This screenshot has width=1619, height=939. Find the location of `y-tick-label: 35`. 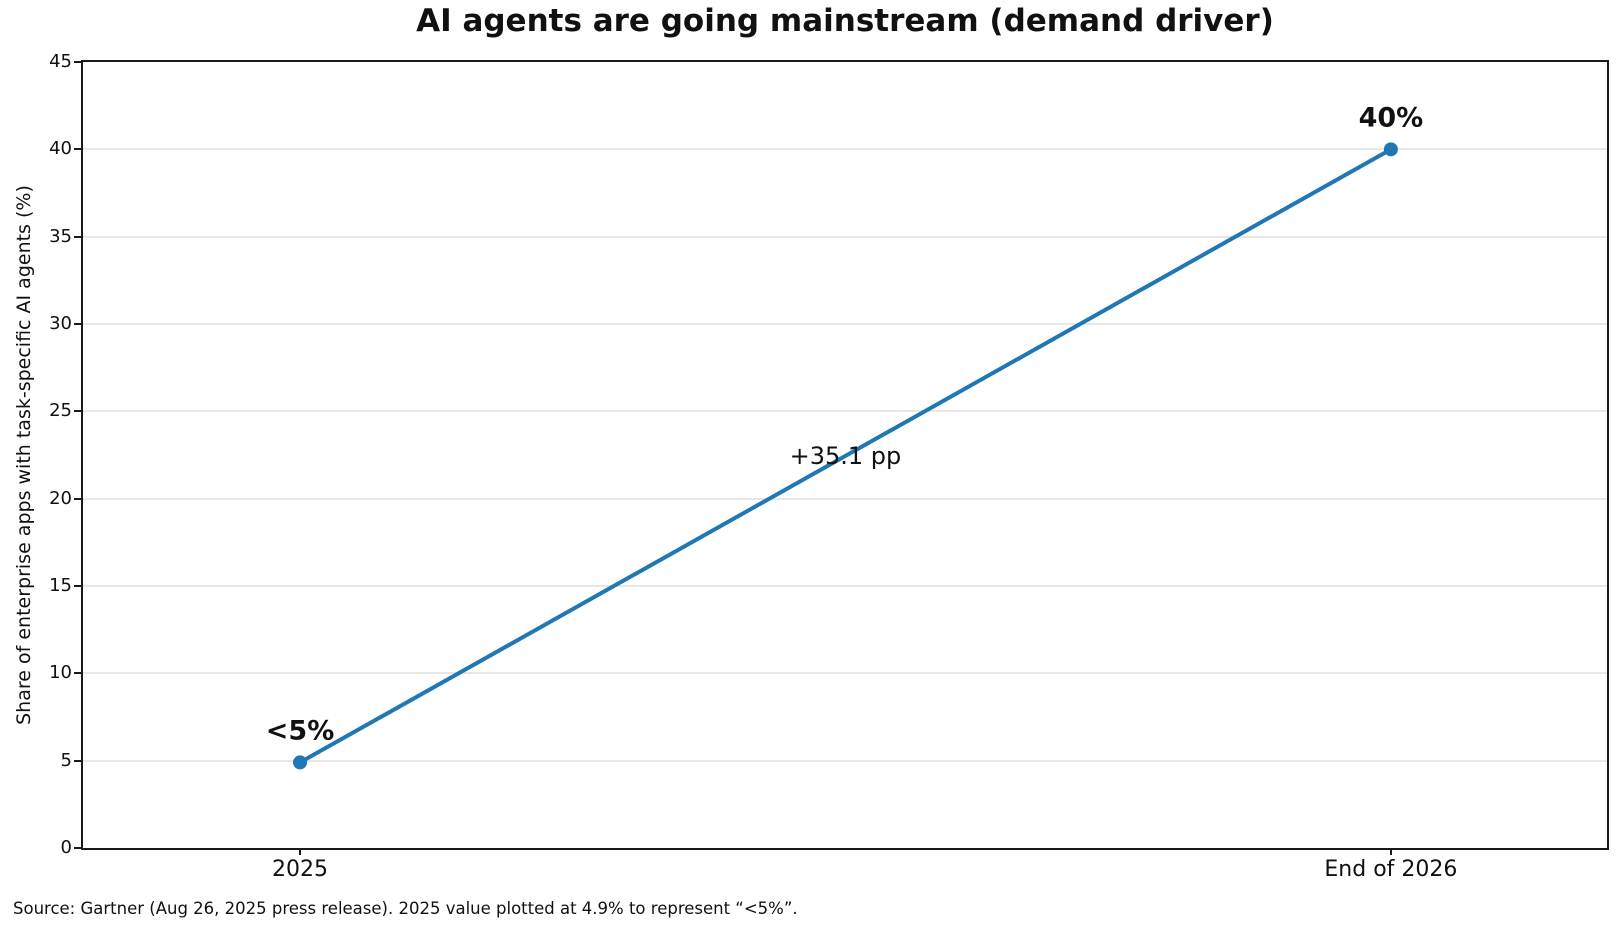

y-tick-label: 35 is located at coordinates (60, 236).